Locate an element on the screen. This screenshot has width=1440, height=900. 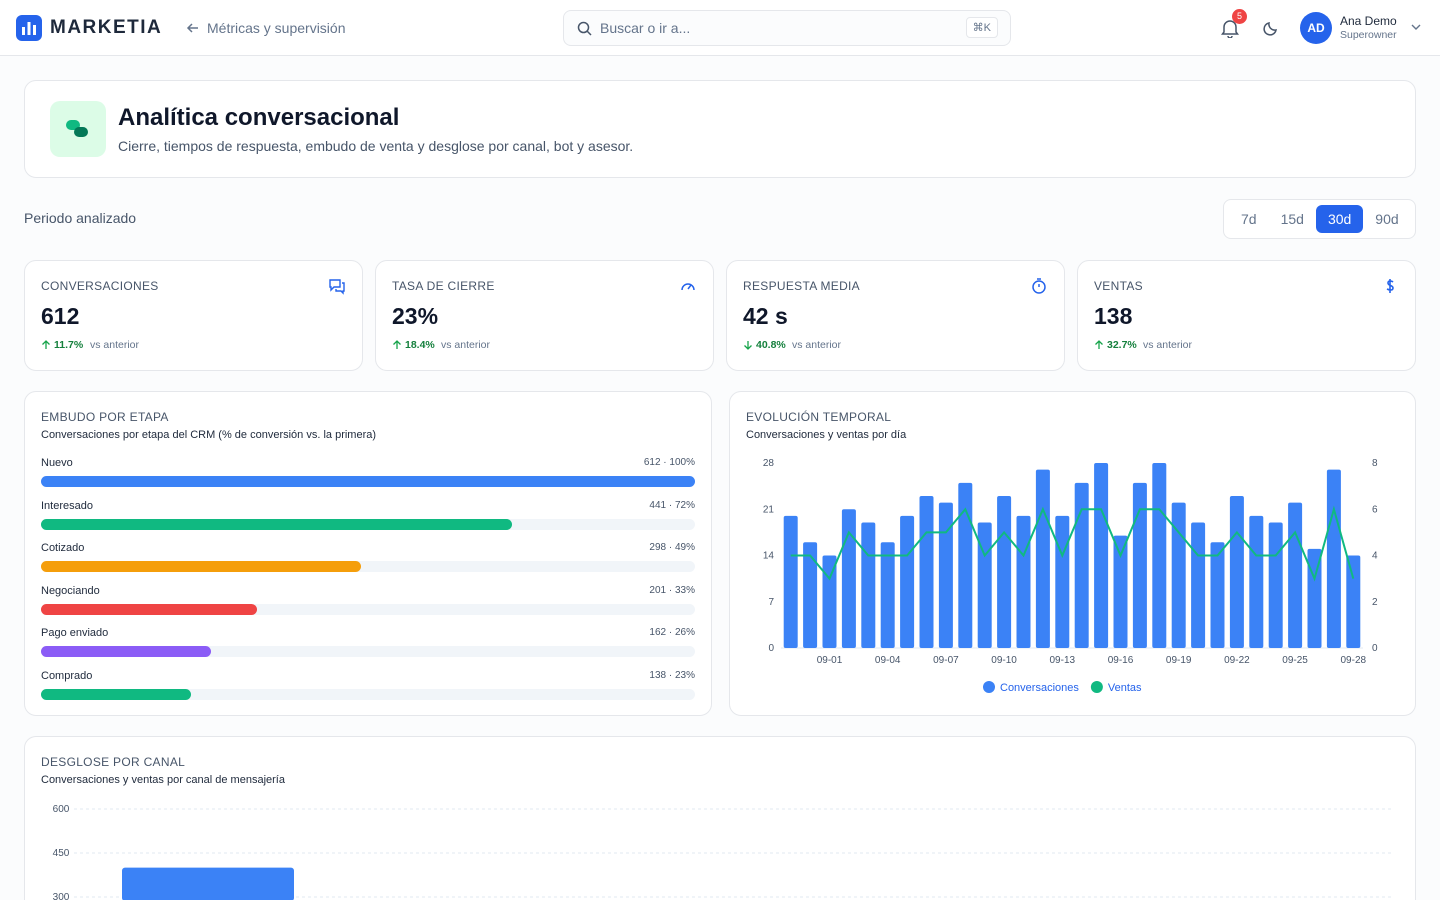
stage-name: Comprado is located at coordinates (67, 676).